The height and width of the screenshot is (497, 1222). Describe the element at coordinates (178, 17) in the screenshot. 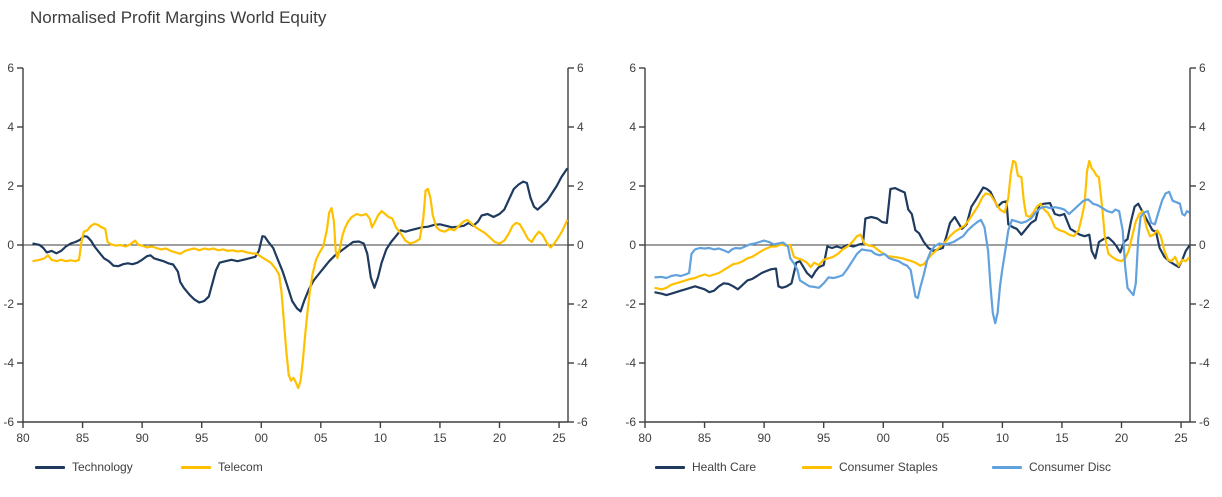

I see `page-title: Normalised Profit Margins World Equity` at that location.